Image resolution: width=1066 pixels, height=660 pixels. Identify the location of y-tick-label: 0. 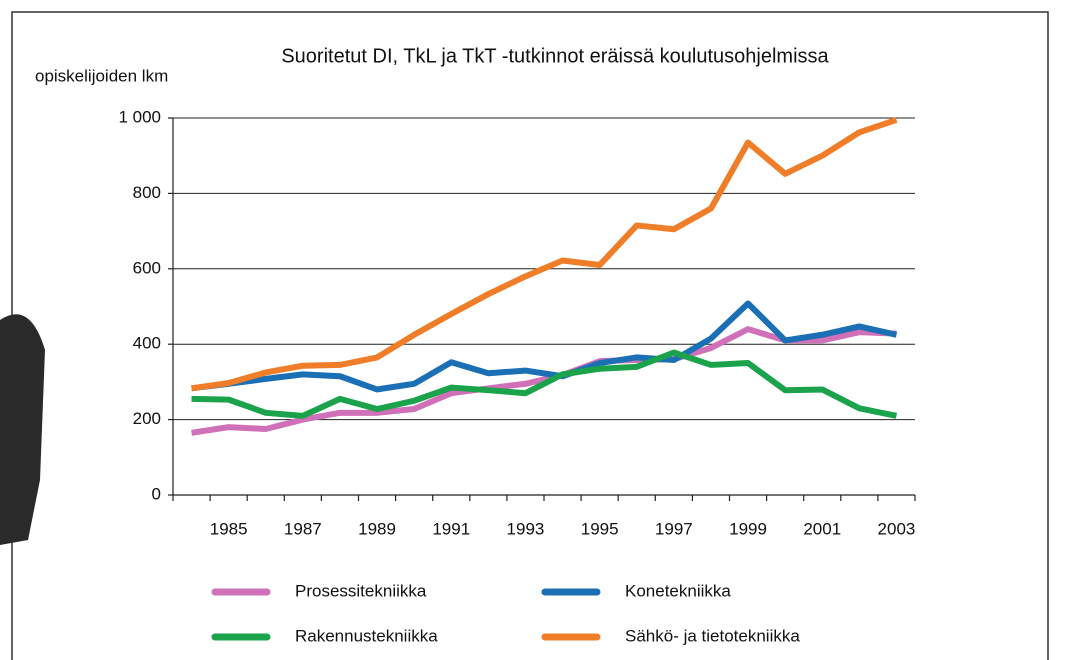
(156, 493).